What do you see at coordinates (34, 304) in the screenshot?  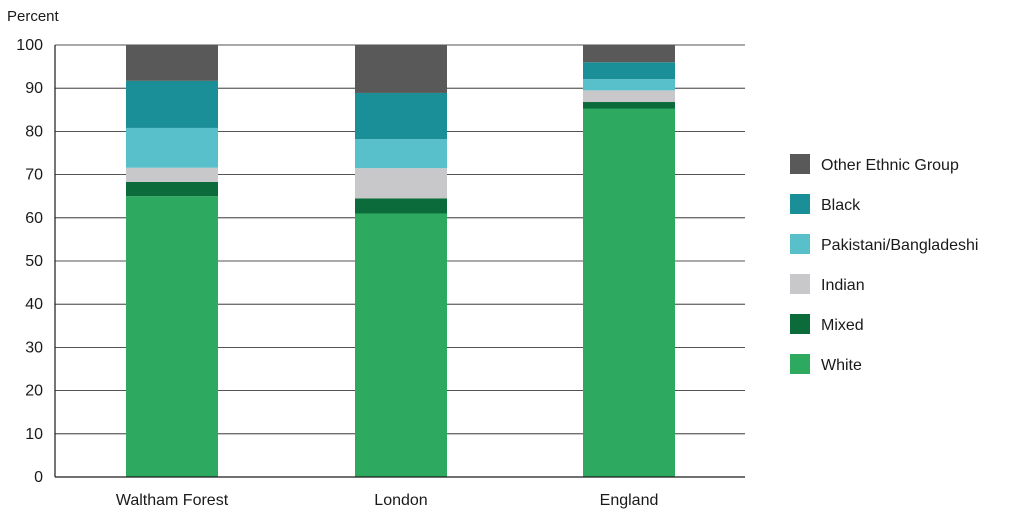 I see `y-tick-label: 40` at bounding box center [34, 304].